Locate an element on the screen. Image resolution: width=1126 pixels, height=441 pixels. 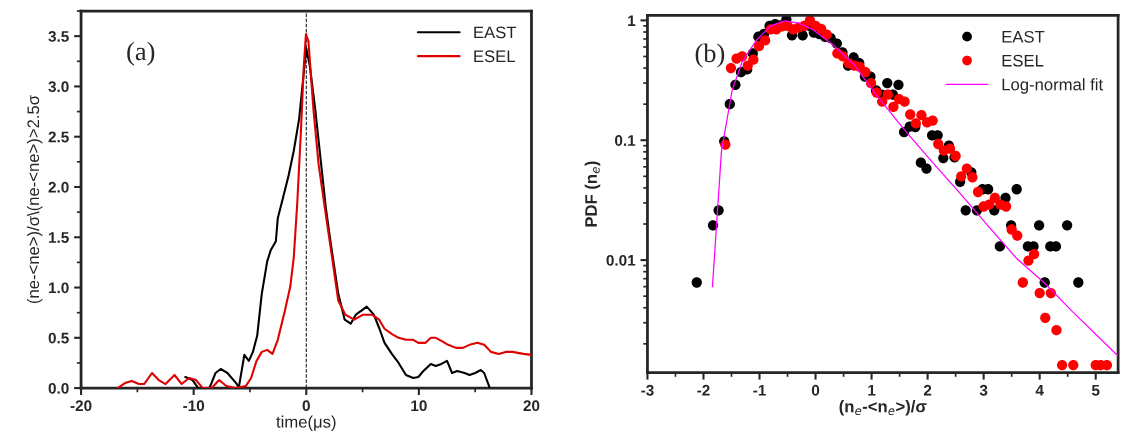
y-tick-label: 3.0 is located at coordinates (58, 87).